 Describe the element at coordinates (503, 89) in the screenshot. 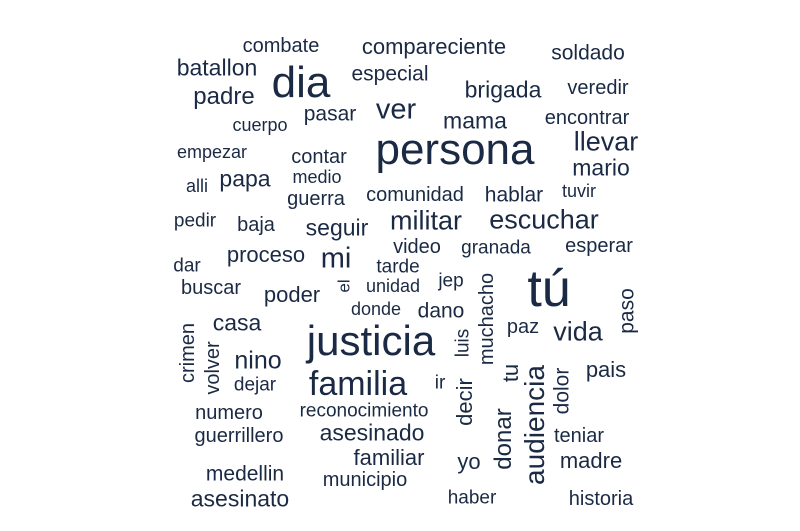

I see `word-7: brigada` at that location.